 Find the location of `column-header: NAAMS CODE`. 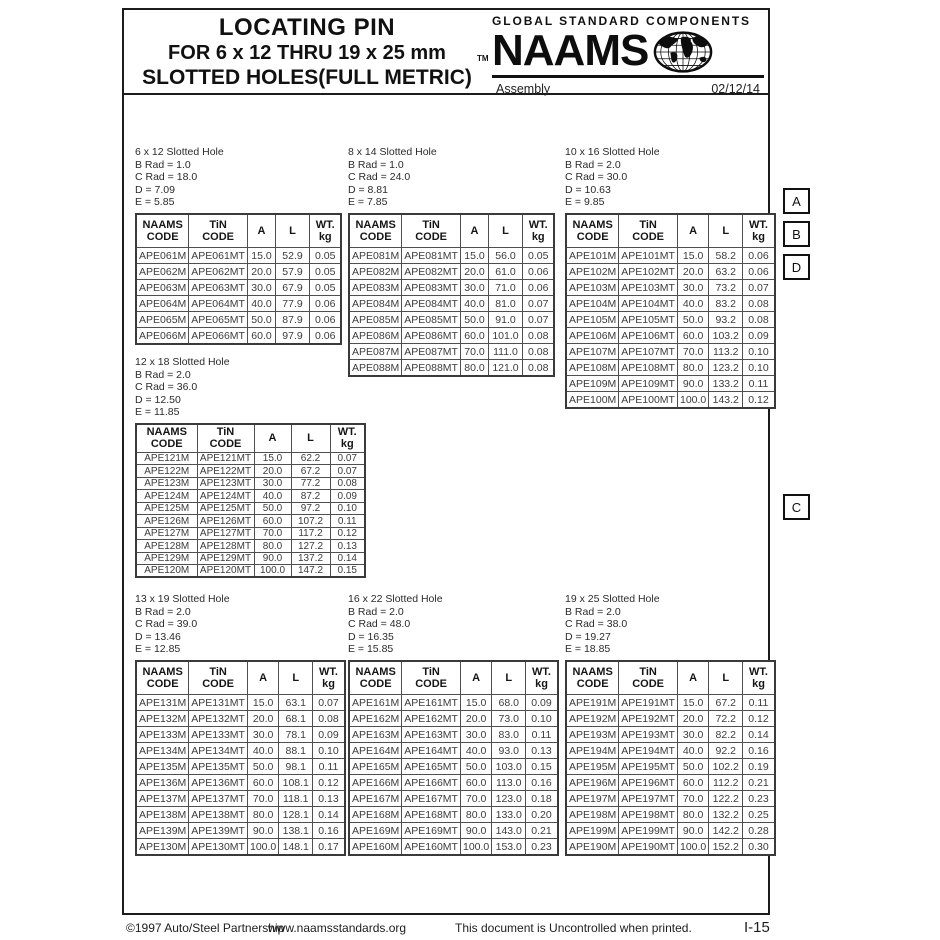

column-header: NAAMS CODE is located at coordinates (375, 231).